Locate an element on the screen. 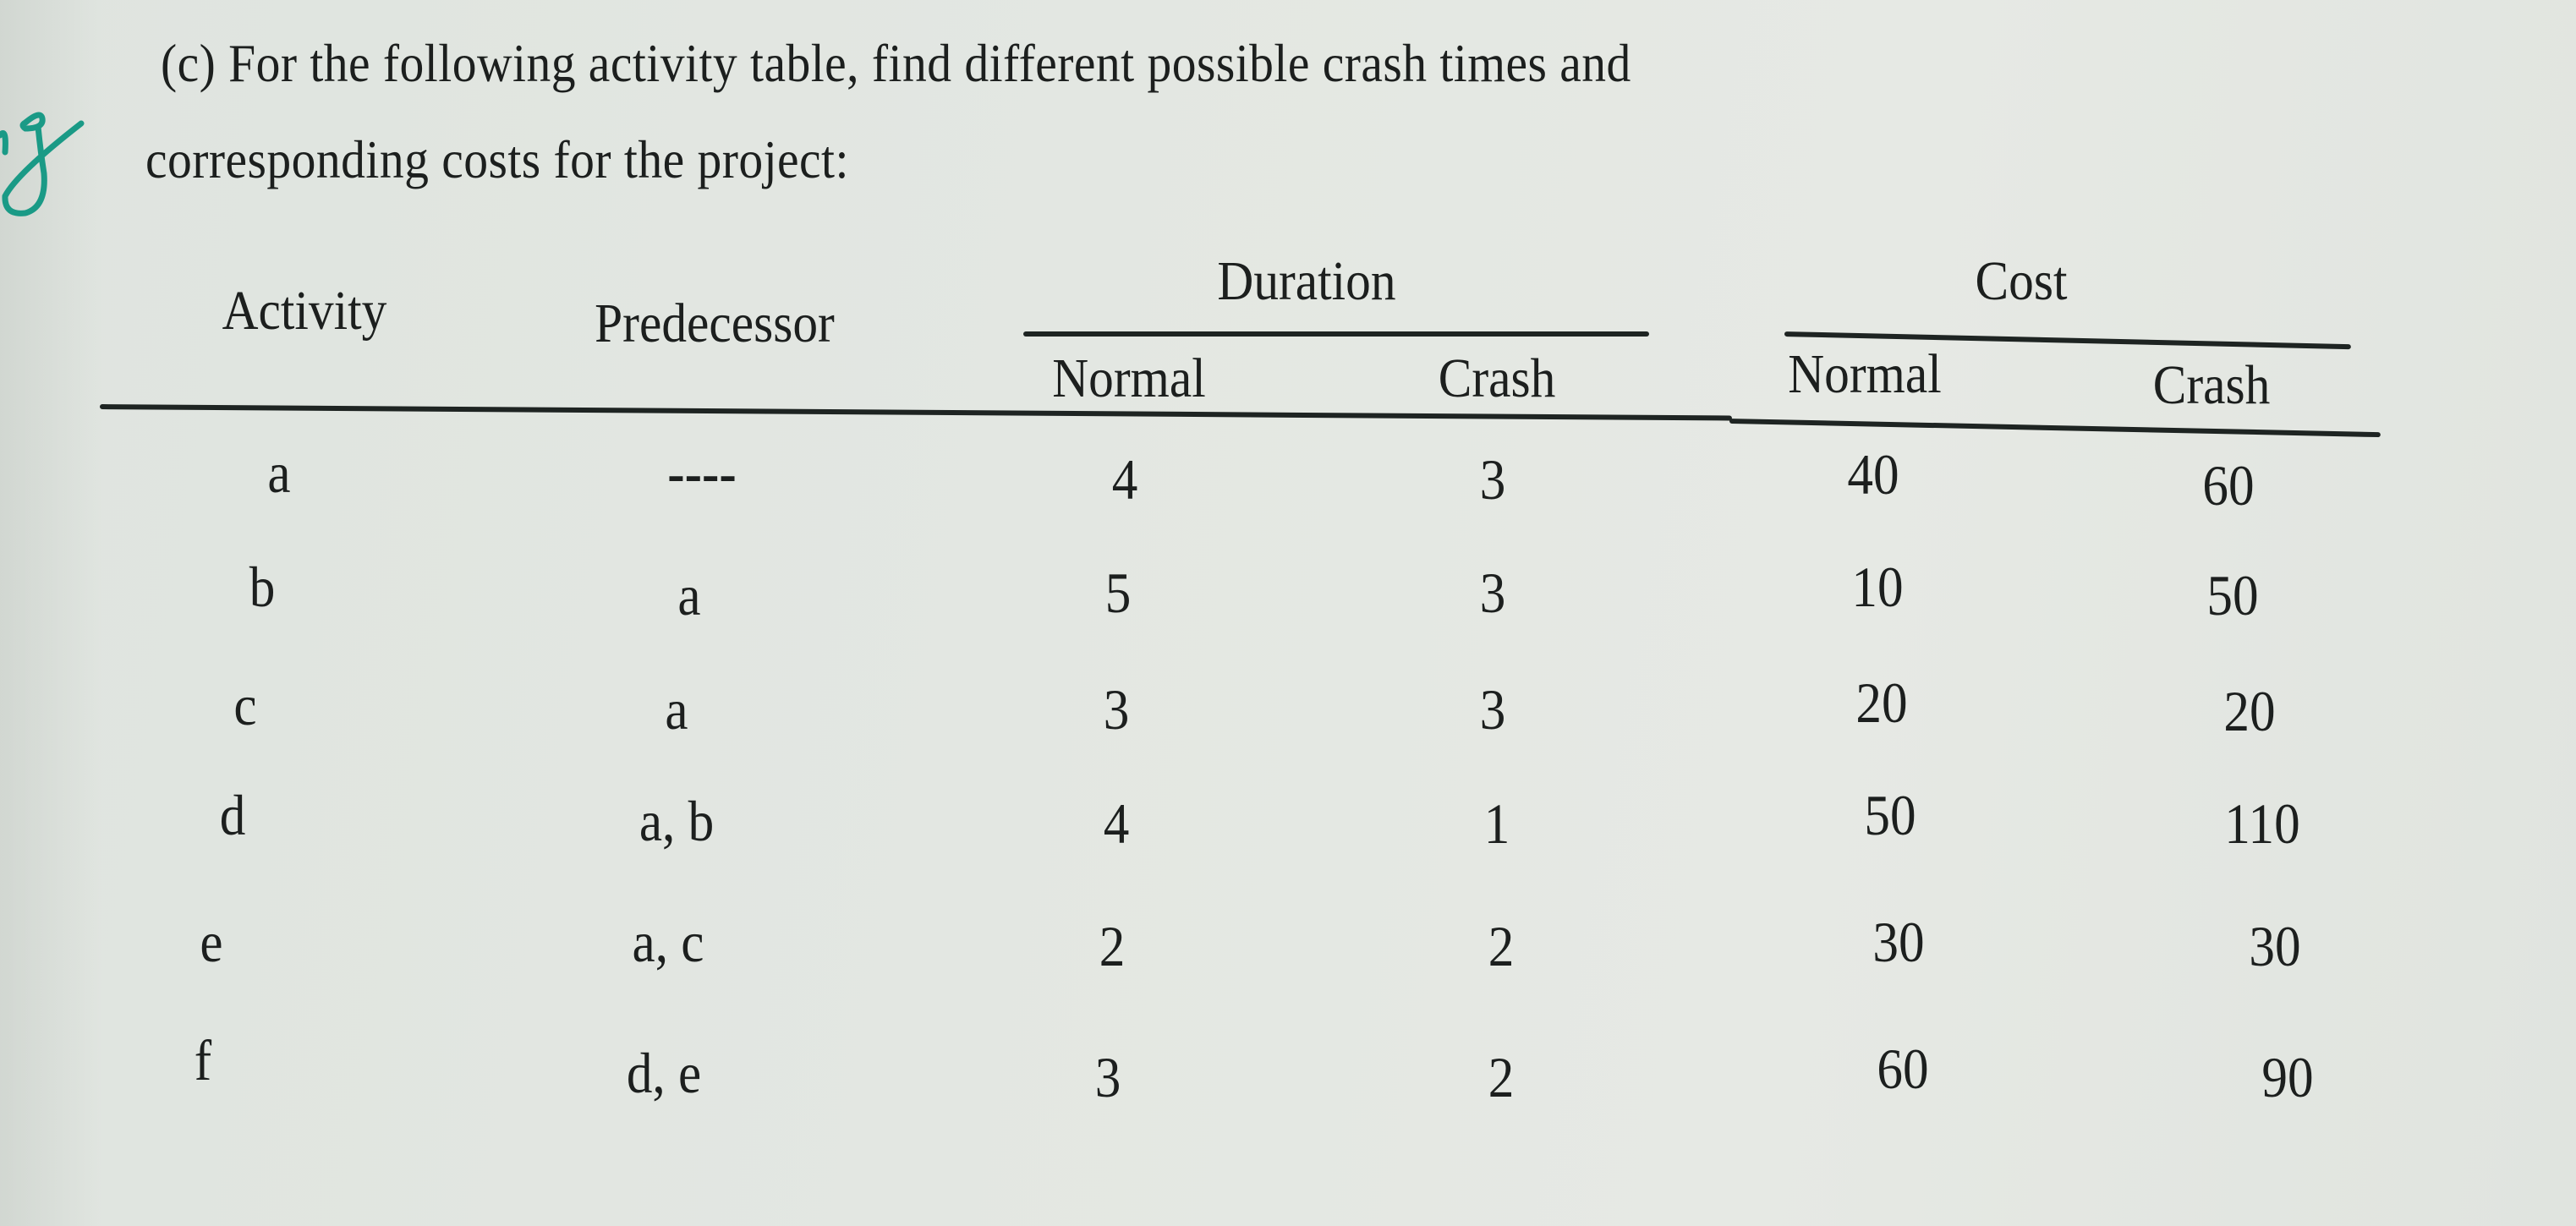  row-f-cost-crash: 90 is located at coordinates (2287, 1077).